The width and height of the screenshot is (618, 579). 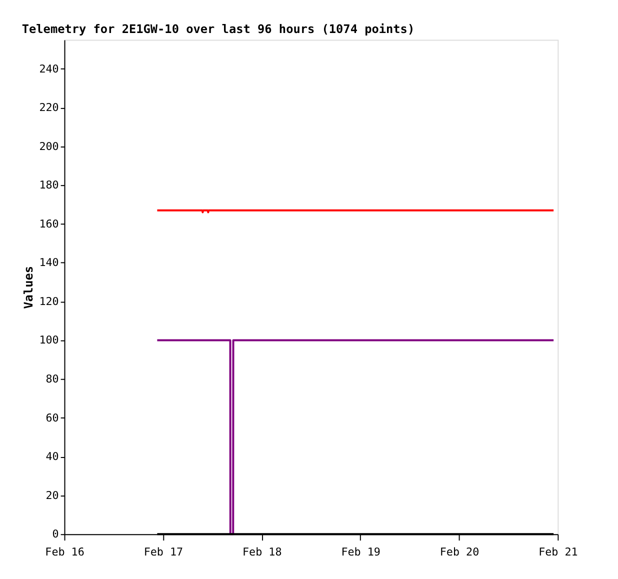 I want to click on y-tick-label: 0, so click(x=55, y=534).